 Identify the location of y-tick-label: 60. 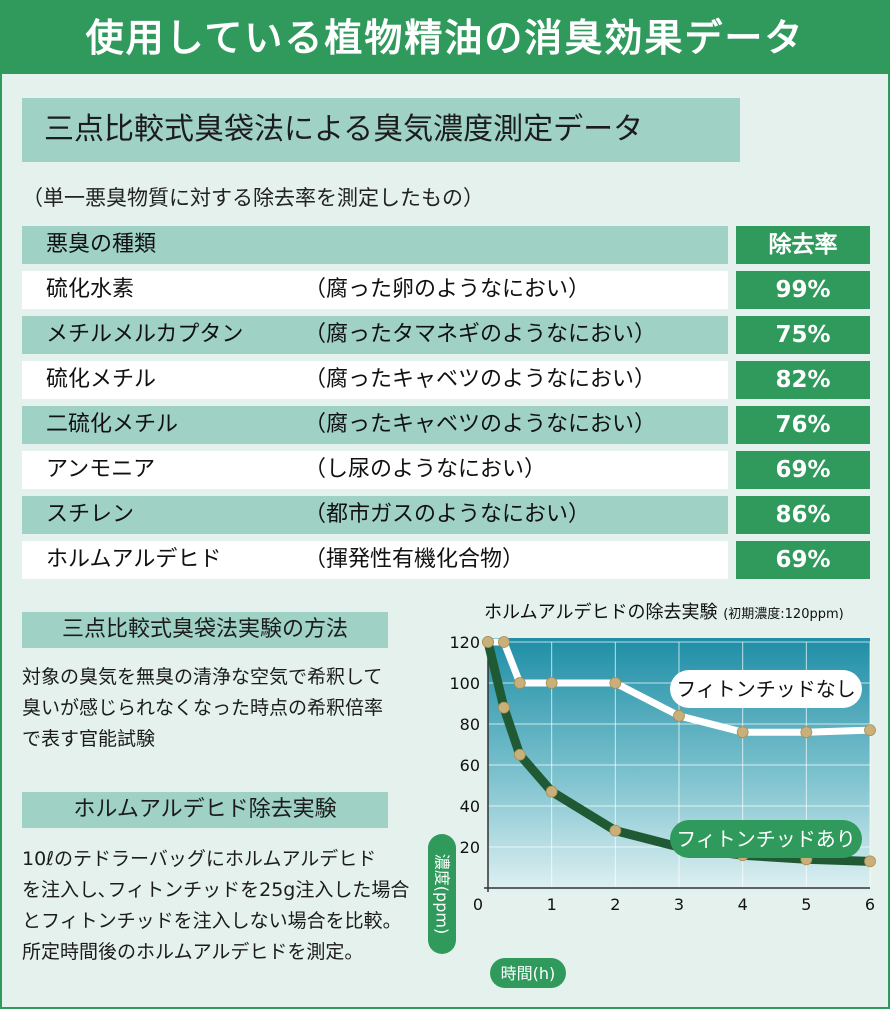
(470, 765).